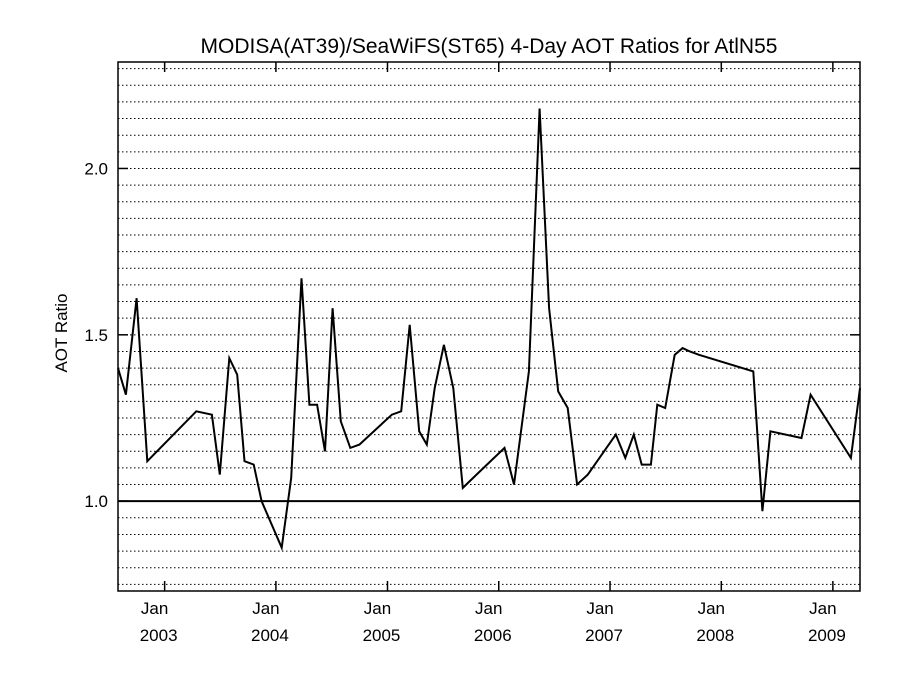 This screenshot has height=675, width=900. I want to click on x-tick-year-label: 2009, so click(827, 635).